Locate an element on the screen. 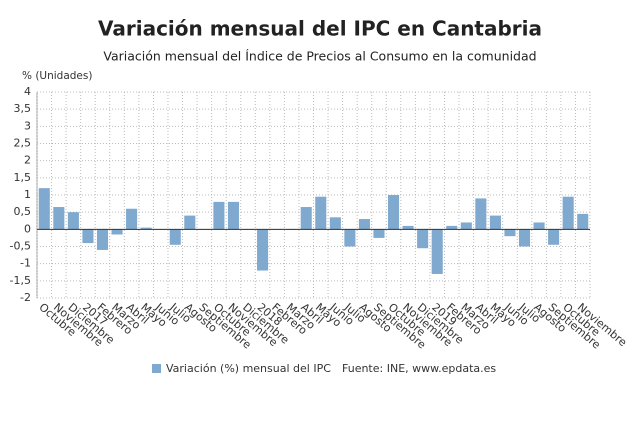 This screenshot has height=431, width=640. legend-label: Variación (%) mensual del IPC is located at coordinates (248, 368).